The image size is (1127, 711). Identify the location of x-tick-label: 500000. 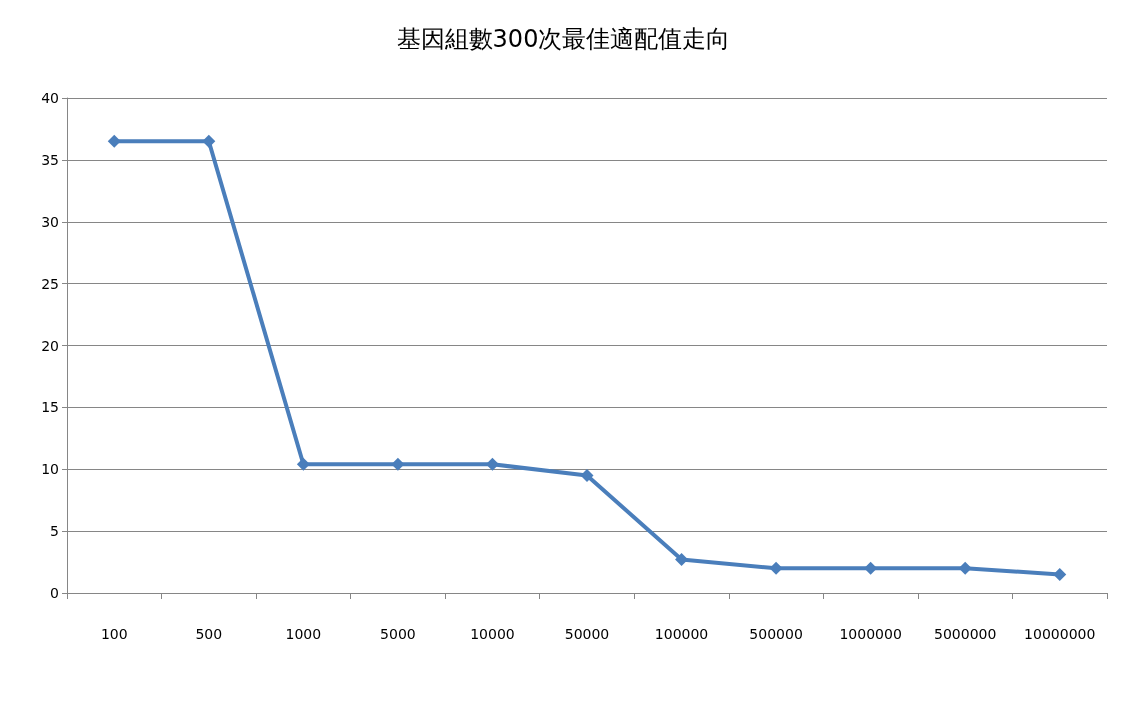
(776, 634).